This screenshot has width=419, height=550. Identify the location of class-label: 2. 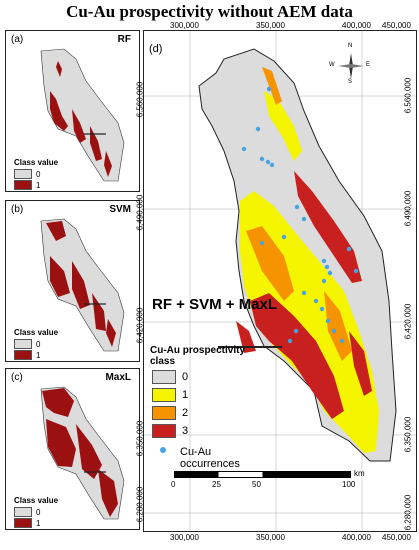
(185, 413).